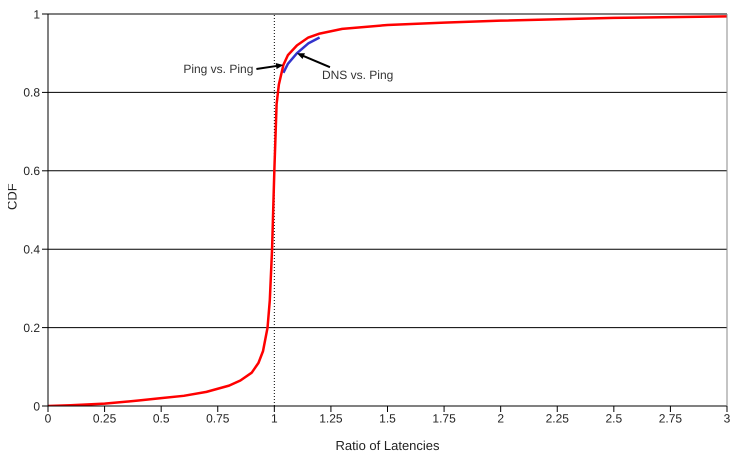 Image resolution: width=738 pixels, height=464 pixels. I want to click on text: Ping vs. Ping, so click(218, 69).